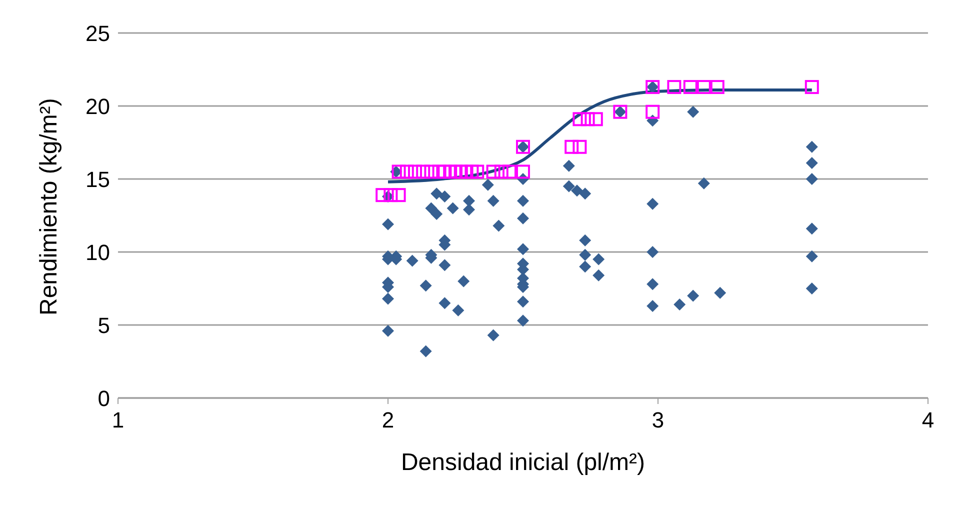  What do you see at coordinates (388, 420) in the screenshot?
I see `x-tick-label: 2` at bounding box center [388, 420].